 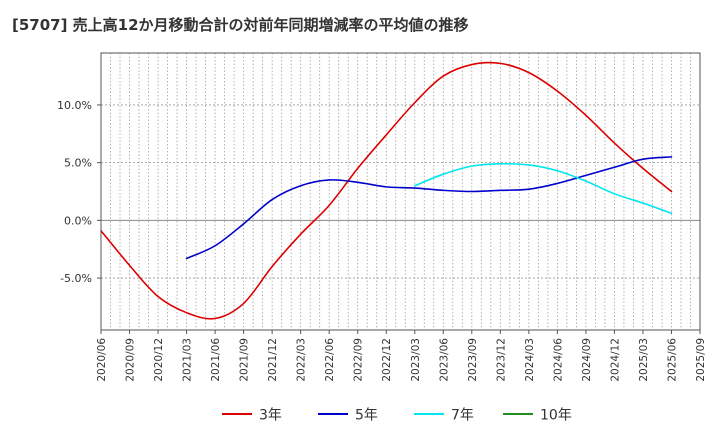 I want to click on x-tick-label: 2023/06, so click(x=444, y=360).